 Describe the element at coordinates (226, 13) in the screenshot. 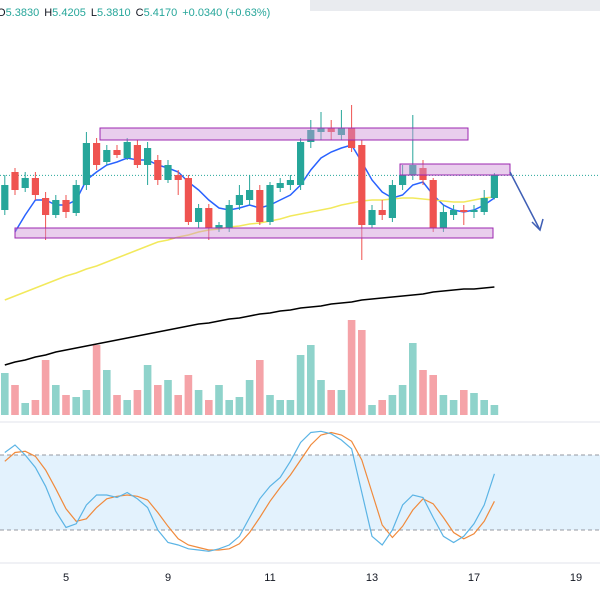

I see `ohlc-change: +0.0340 (+0.63%)` at that location.